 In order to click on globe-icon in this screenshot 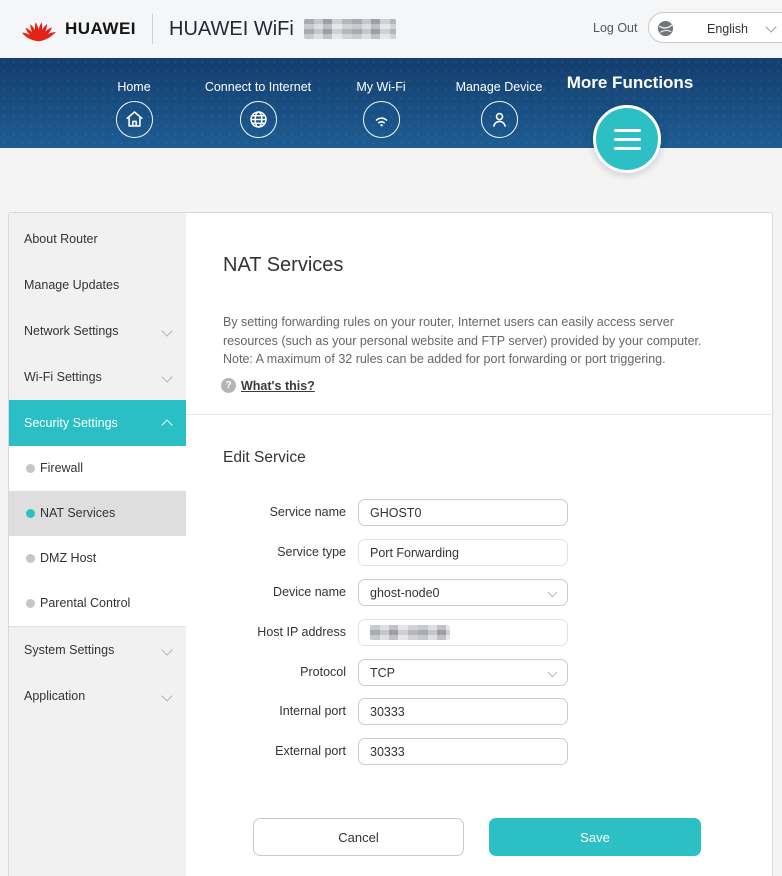, I will do `click(258, 119)`.